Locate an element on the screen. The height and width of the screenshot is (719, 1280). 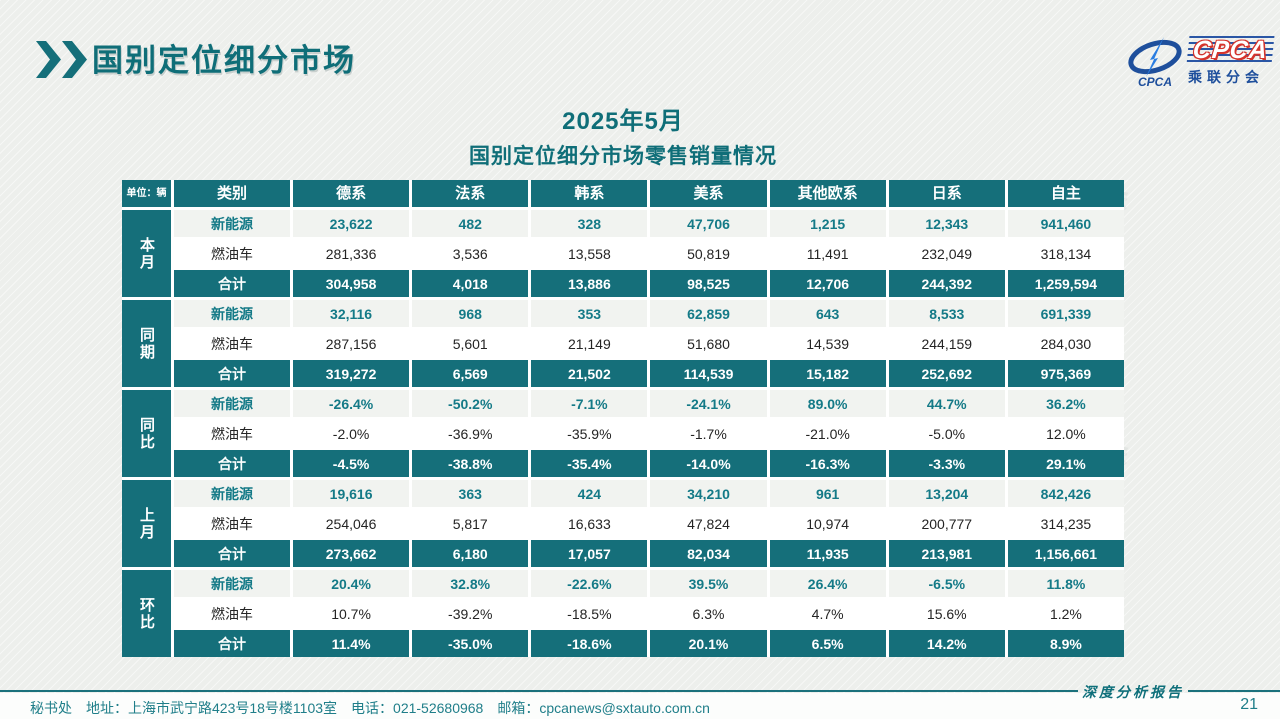
column-header-cell: 法系 is located at coordinates (470, 193).